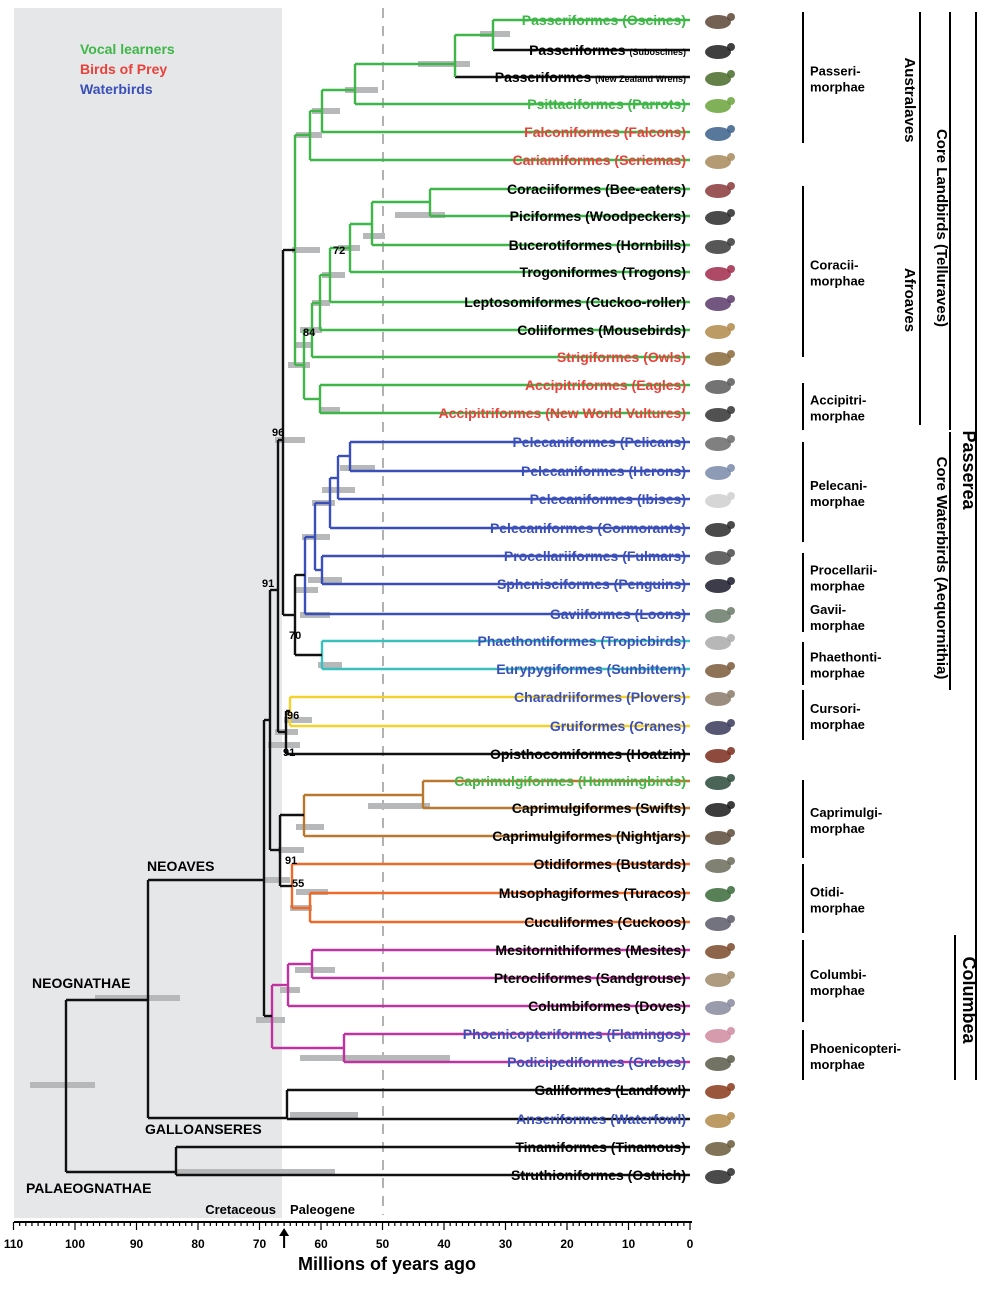 The height and width of the screenshot is (1295, 1000). I want to click on taxon-label: Cuculiformes (Cuckoos), so click(605, 922).